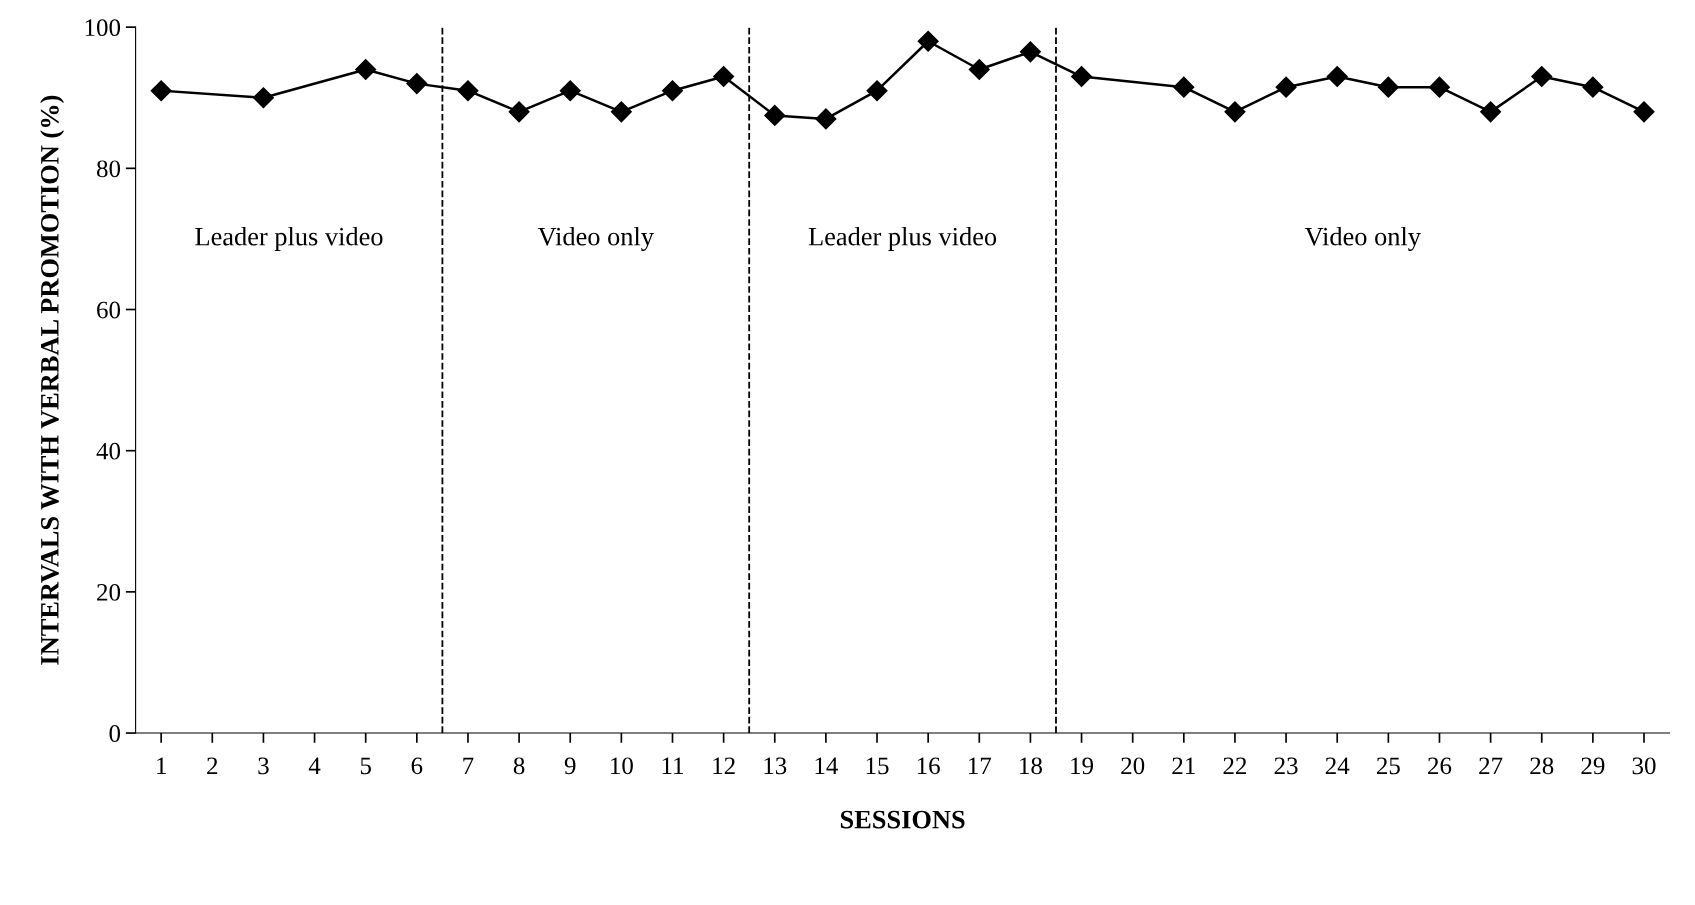 This screenshot has height=905, width=1695. What do you see at coordinates (673, 766) in the screenshot?
I see `x-tick-label: 11` at bounding box center [673, 766].